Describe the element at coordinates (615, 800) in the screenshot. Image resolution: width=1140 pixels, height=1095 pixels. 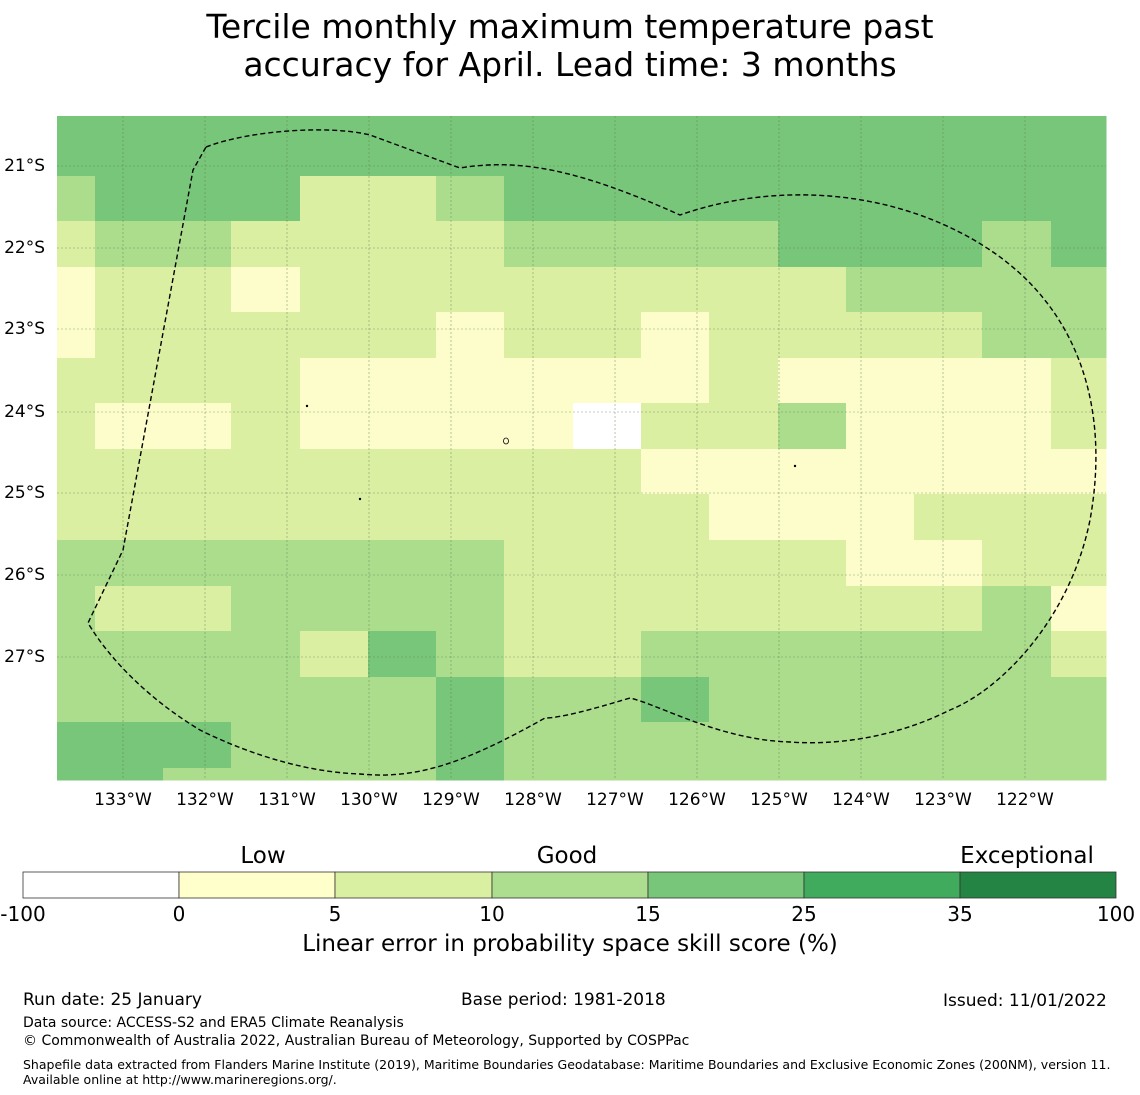
I see `lon-label: 127°W` at that location.